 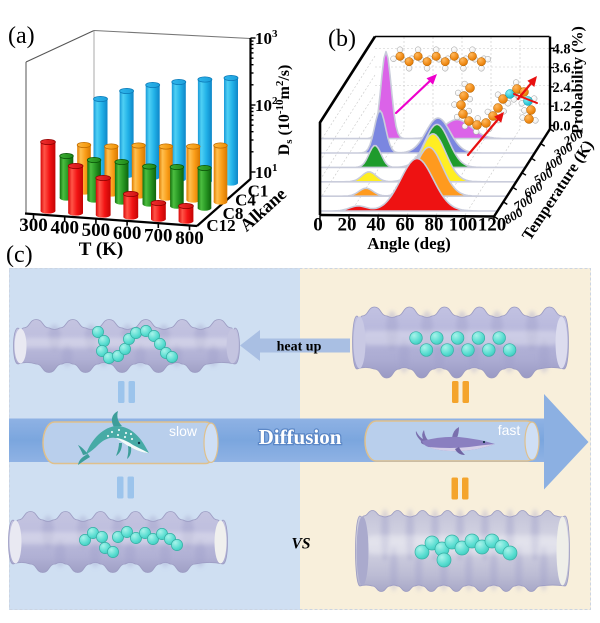 I want to click on svg-text: 120, so click(x=492, y=225).